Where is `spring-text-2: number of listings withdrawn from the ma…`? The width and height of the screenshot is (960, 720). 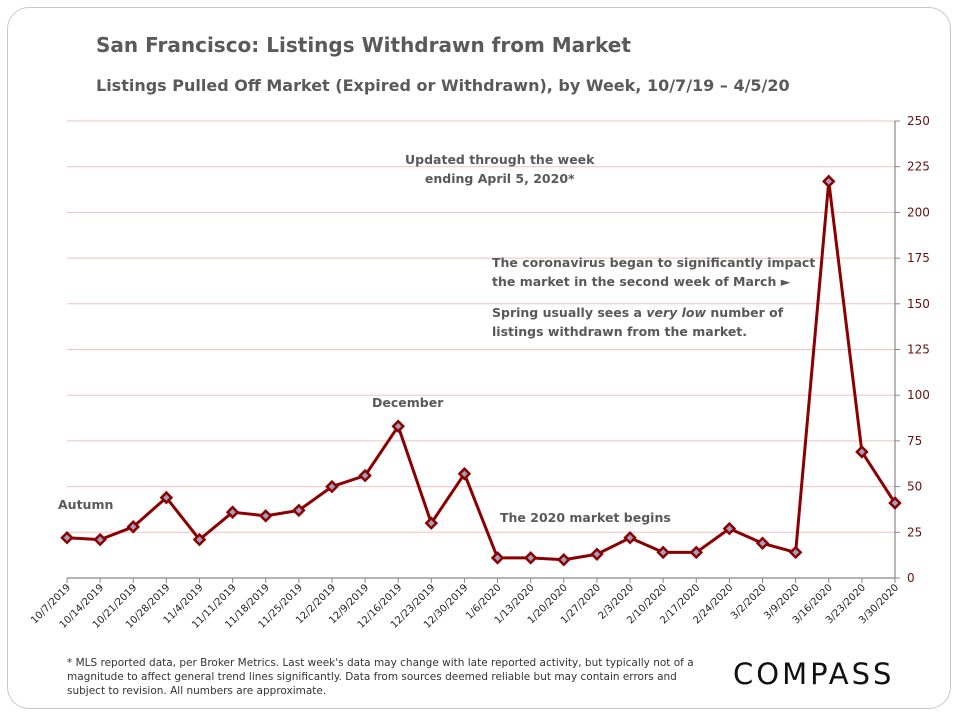 spring-text-2: number of listings withdrawn from the ma… is located at coordinates (638, 322).